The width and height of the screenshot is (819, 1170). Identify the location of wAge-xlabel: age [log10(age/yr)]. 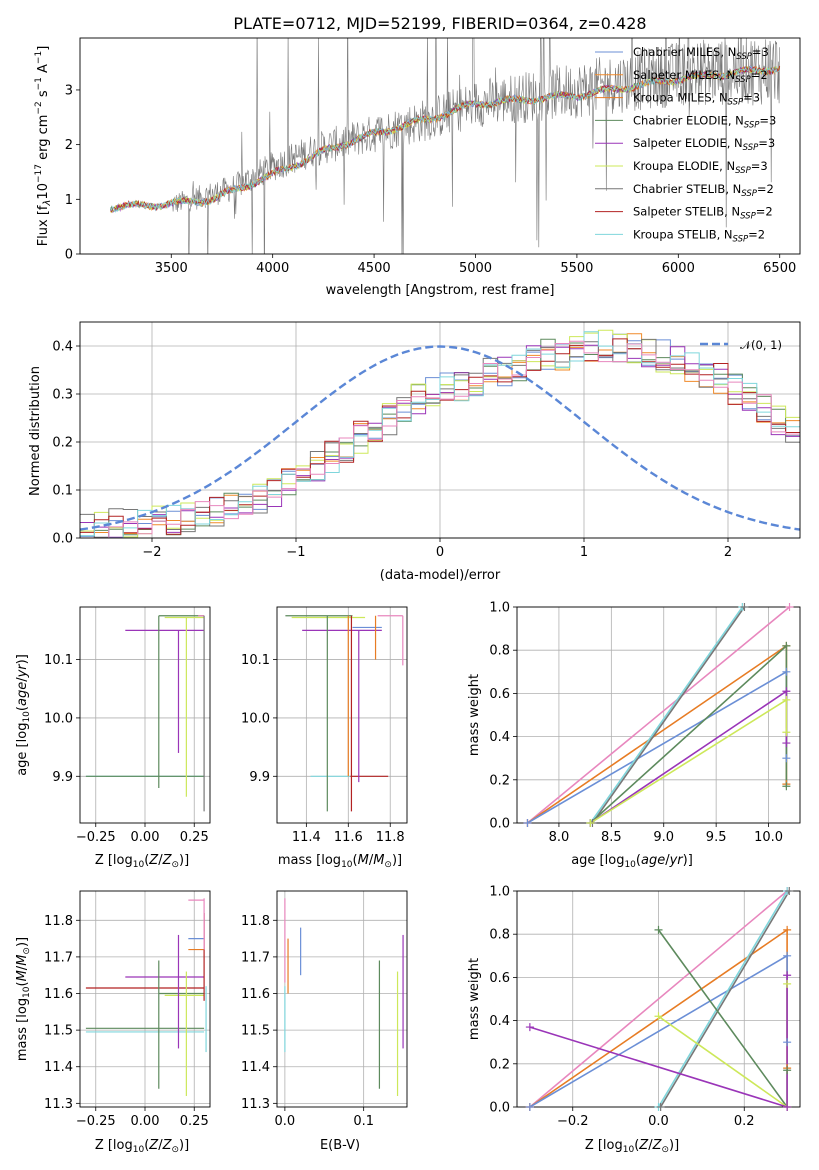
(632, 861).